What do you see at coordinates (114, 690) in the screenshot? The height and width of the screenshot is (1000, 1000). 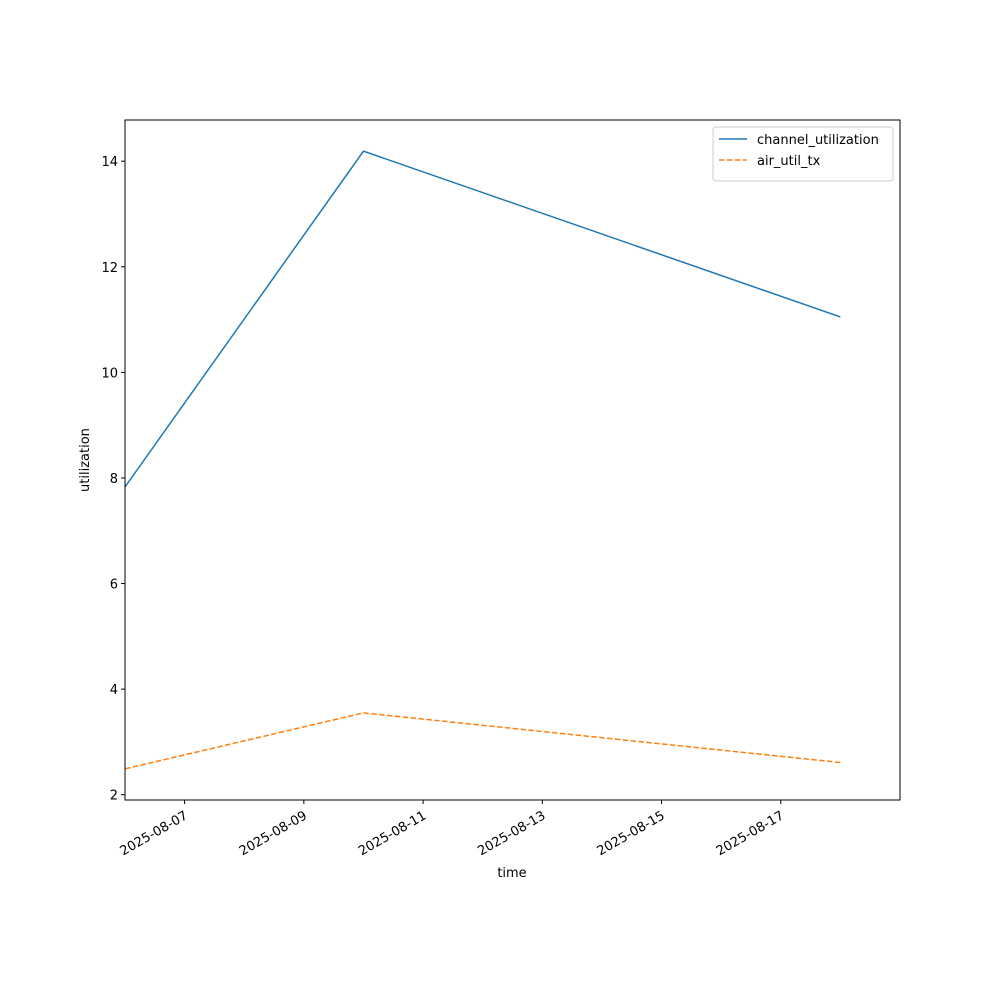 I see `y-tick-label: 4` at bounding box center [114, 690].